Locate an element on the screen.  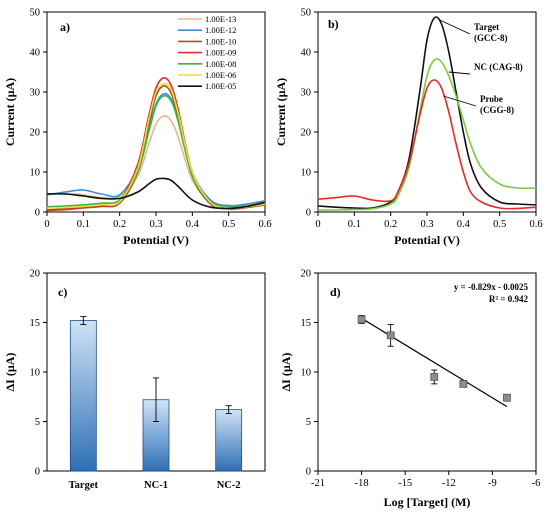
panel-b-xtick-label: 0.3 is located at coordinates (426, 224).